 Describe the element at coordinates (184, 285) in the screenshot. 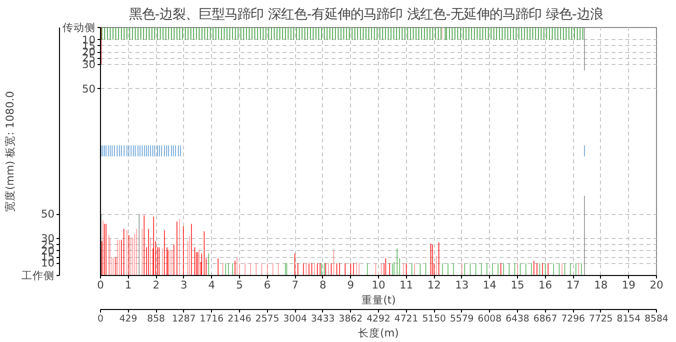

I see `x-tick-label: 3` at that location.